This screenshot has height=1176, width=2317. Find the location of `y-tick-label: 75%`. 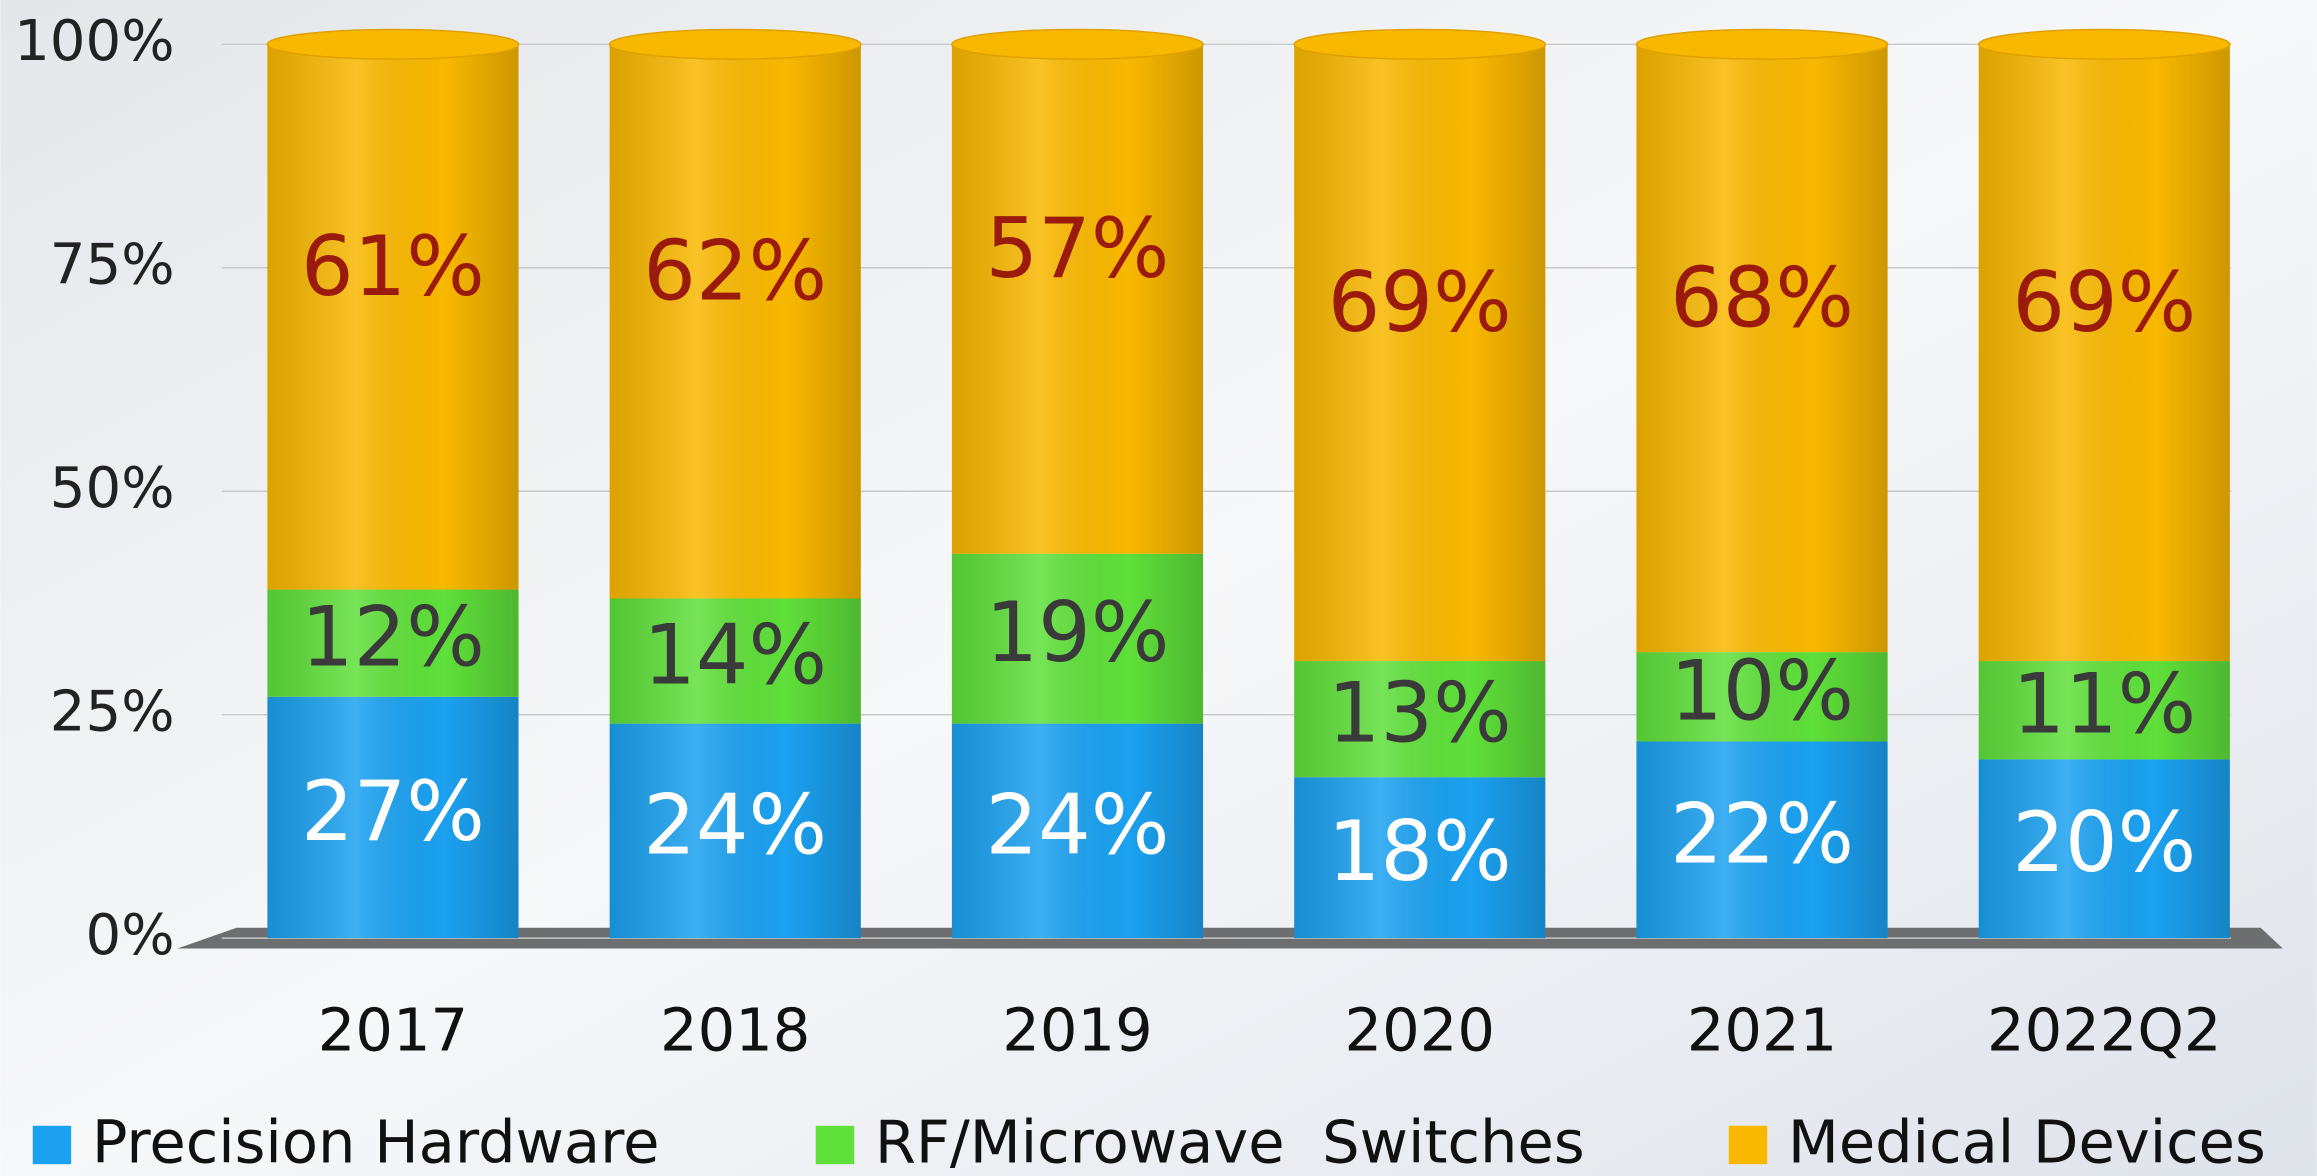

y-tick-label: 75% is located at coordinates (112, 264).